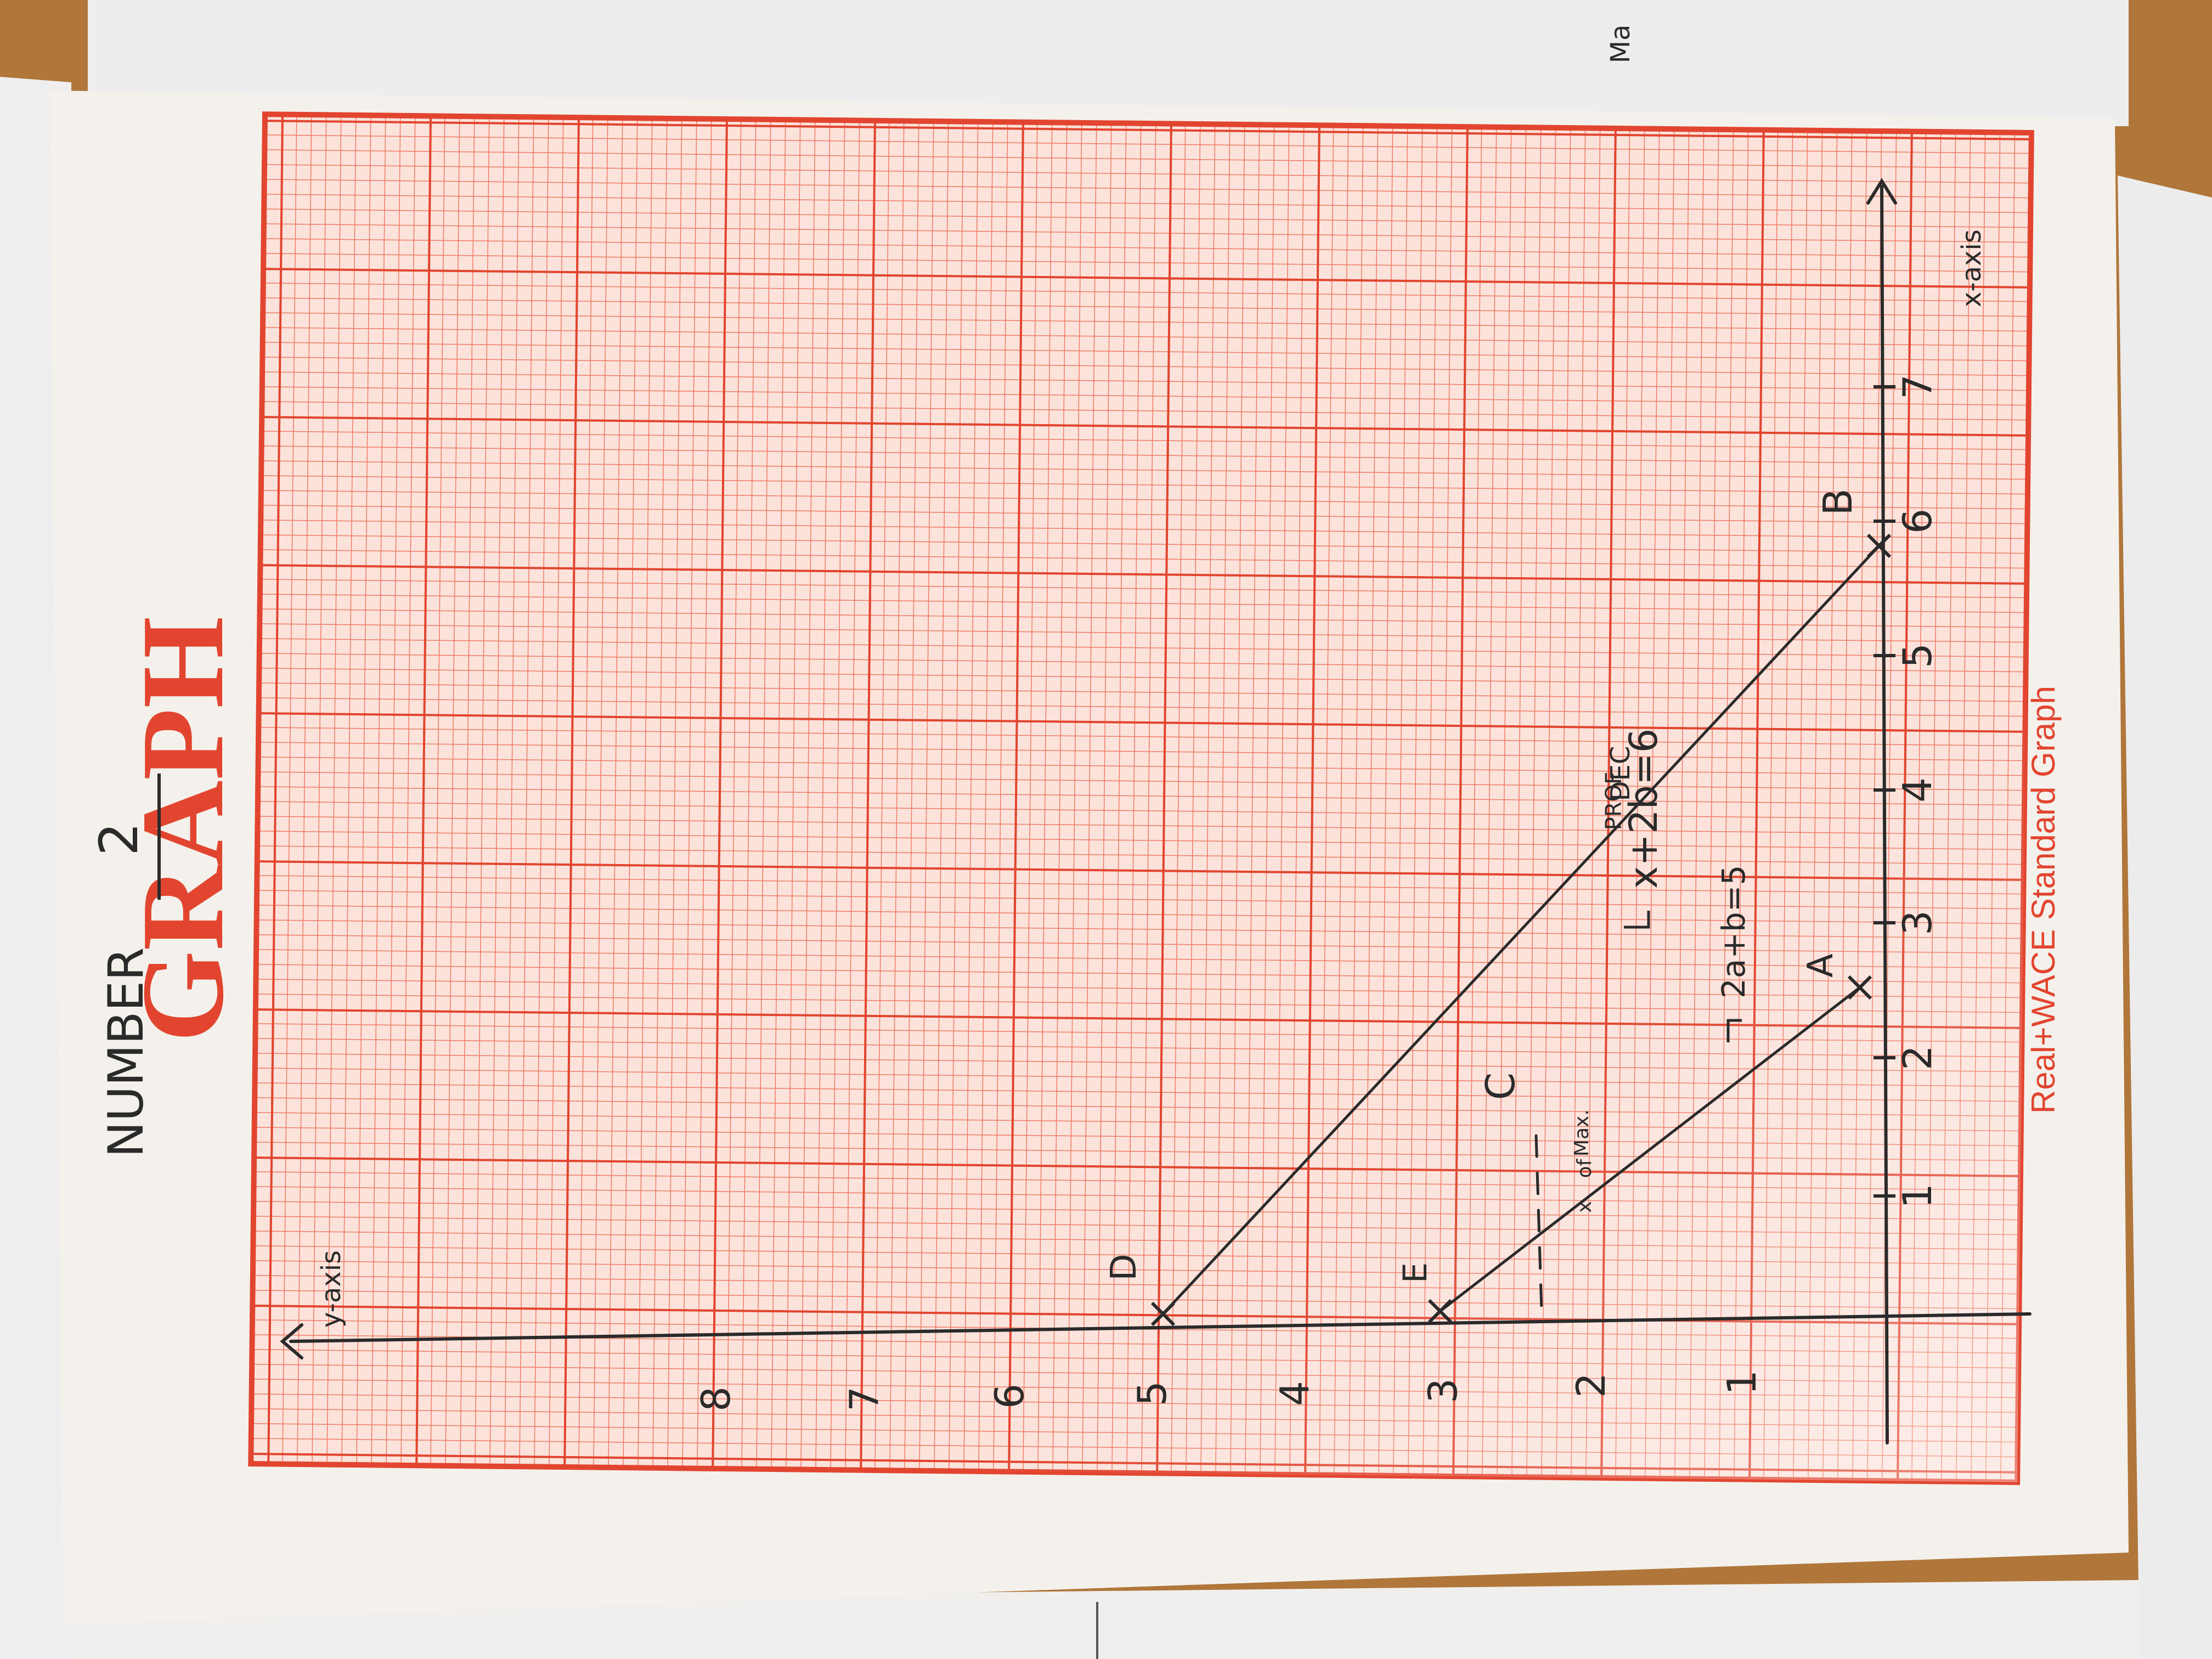 Image resolution: width=2212 pixels, height=1659 pixels. Describe the element at coordinates (1124, 1267) in the screenshot. I see `svg-text: D` at that location.